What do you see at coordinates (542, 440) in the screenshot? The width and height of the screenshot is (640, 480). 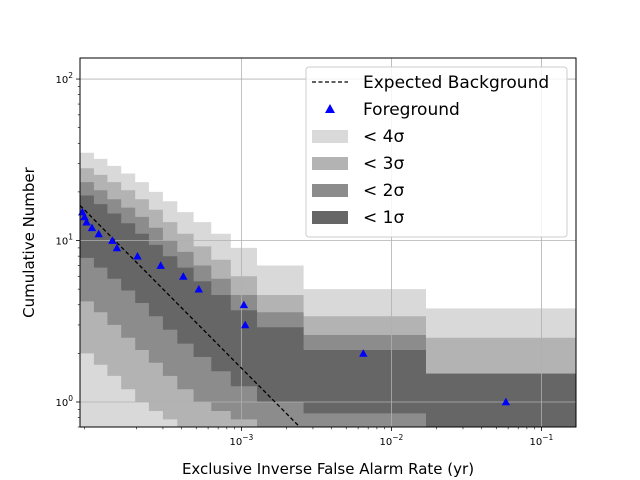 I see `x-tick-label: 10⁻¹` at bounding box center [542, 440].